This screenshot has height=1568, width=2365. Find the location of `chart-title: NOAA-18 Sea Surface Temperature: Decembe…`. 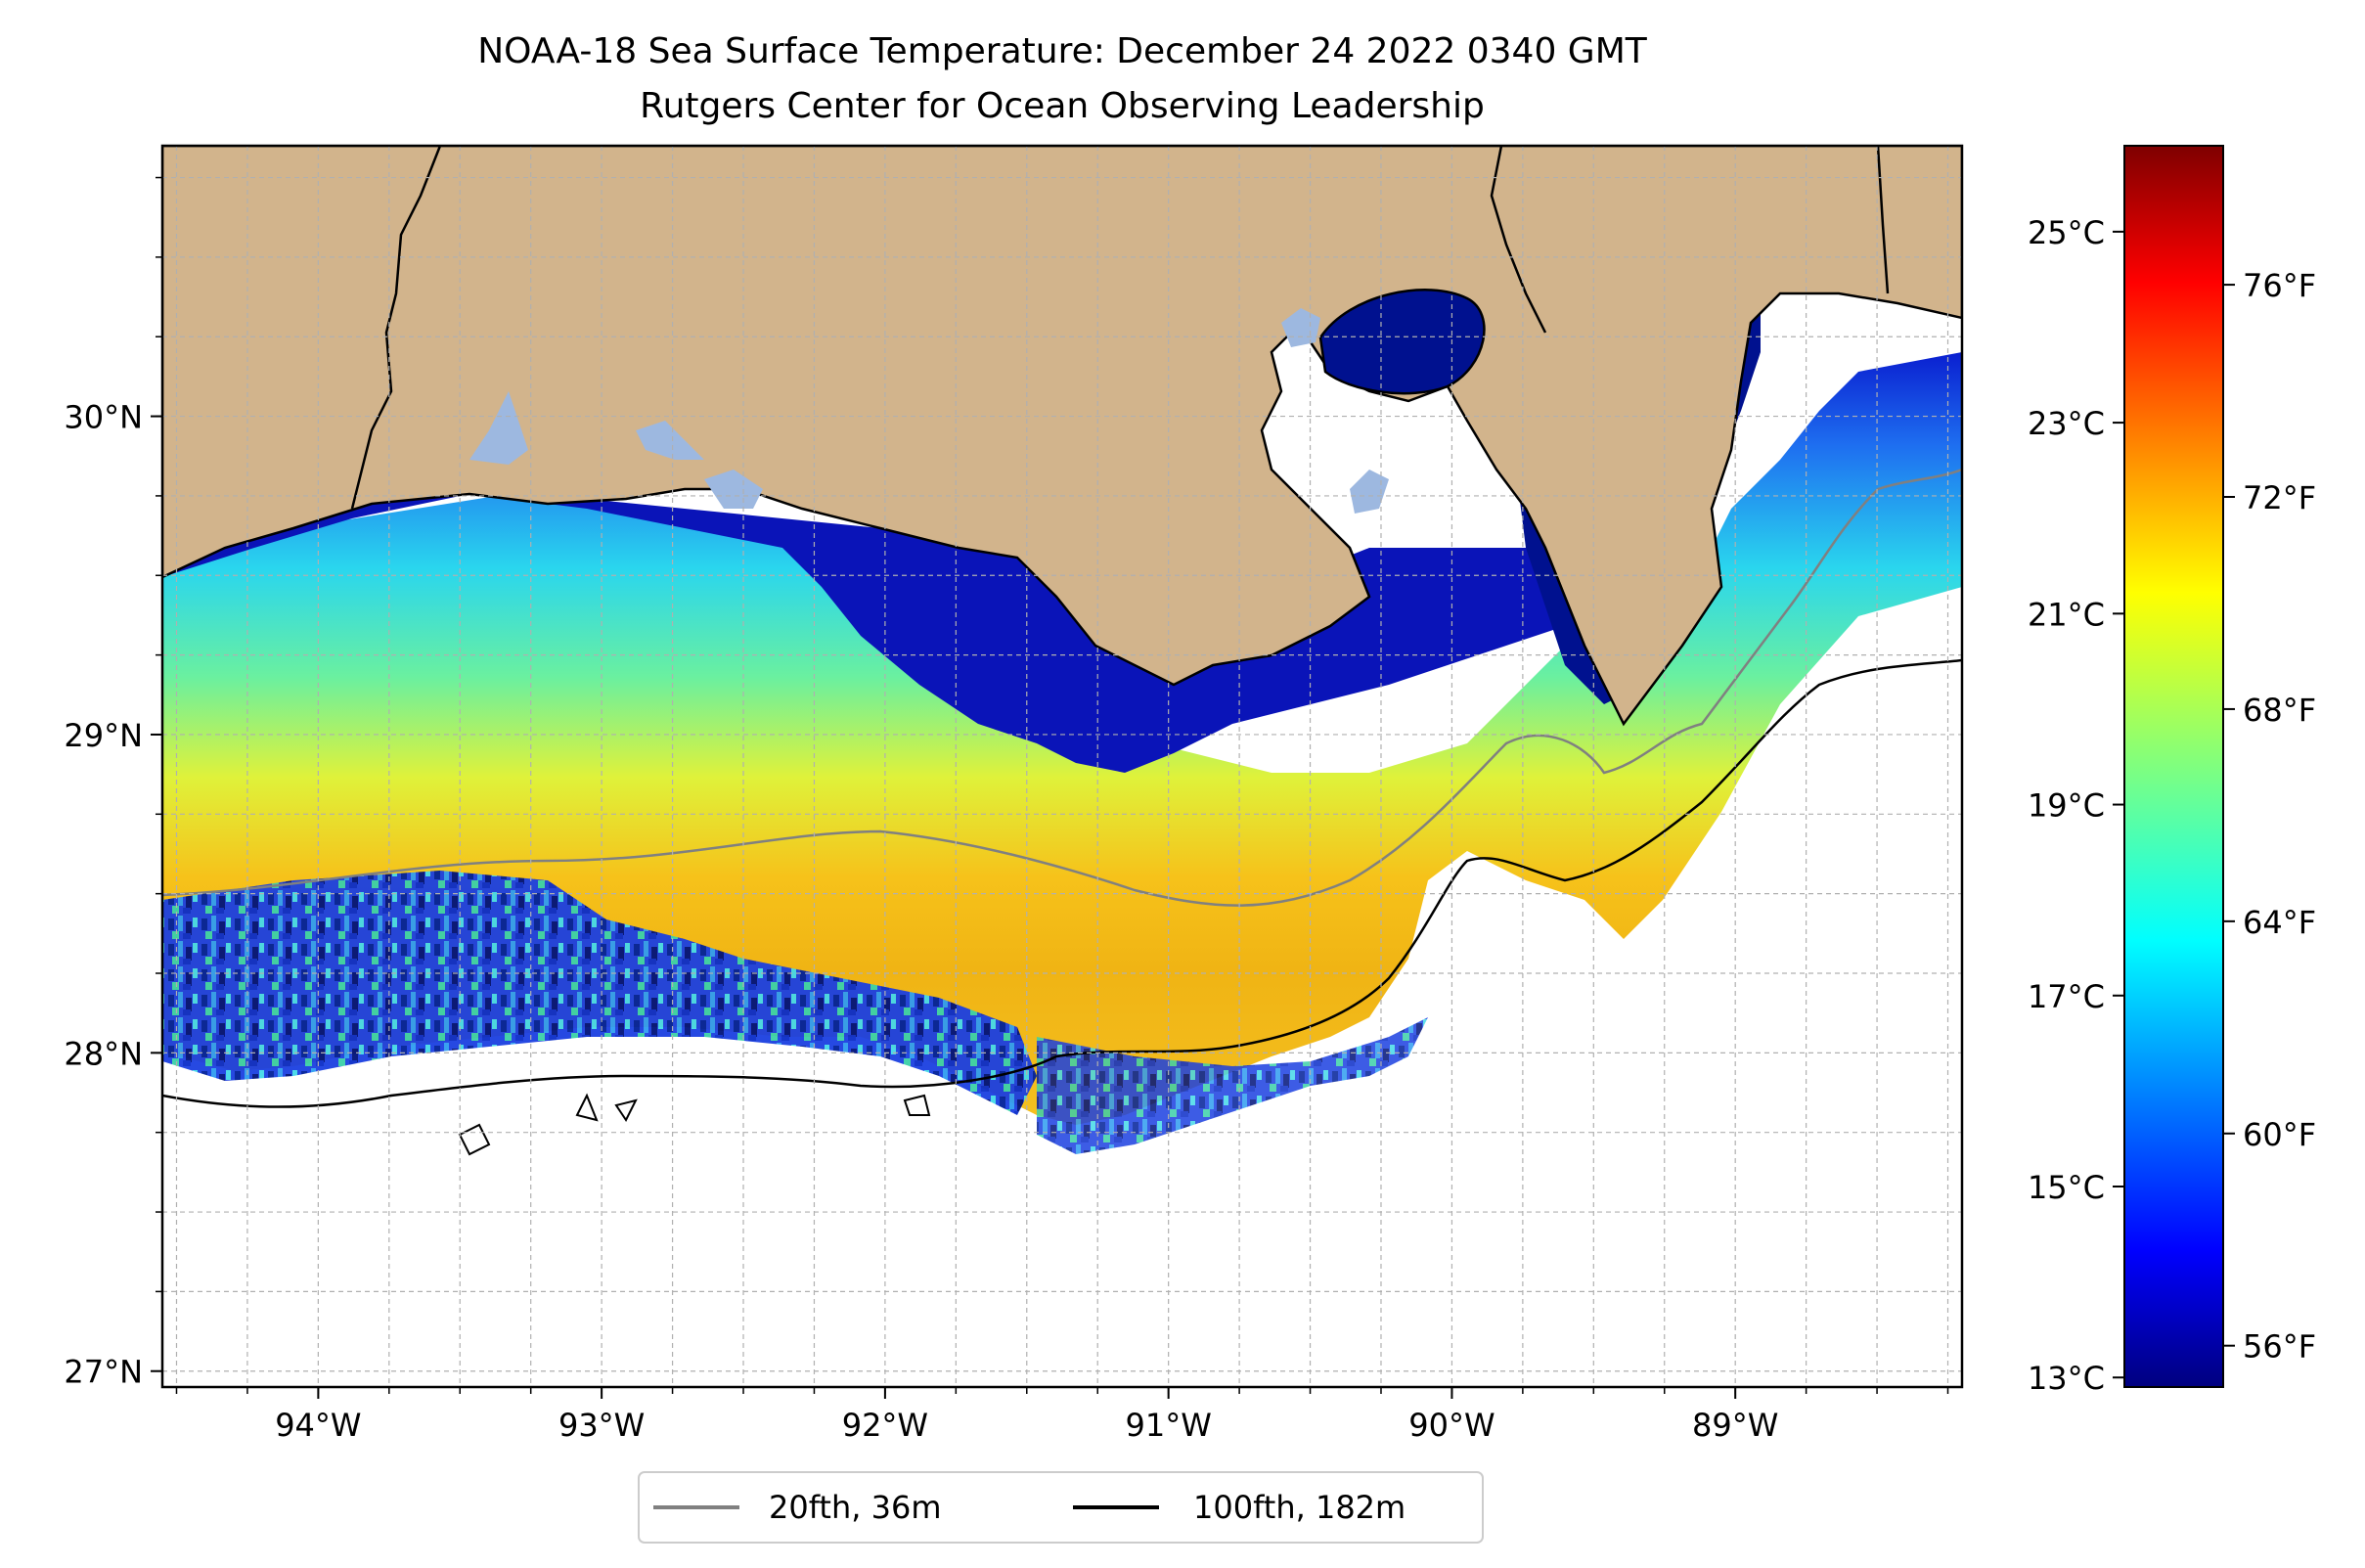

chart-title: NOAA-18 Sea Surface Temperature: Decembe… is located at coordinates (1062, 51).